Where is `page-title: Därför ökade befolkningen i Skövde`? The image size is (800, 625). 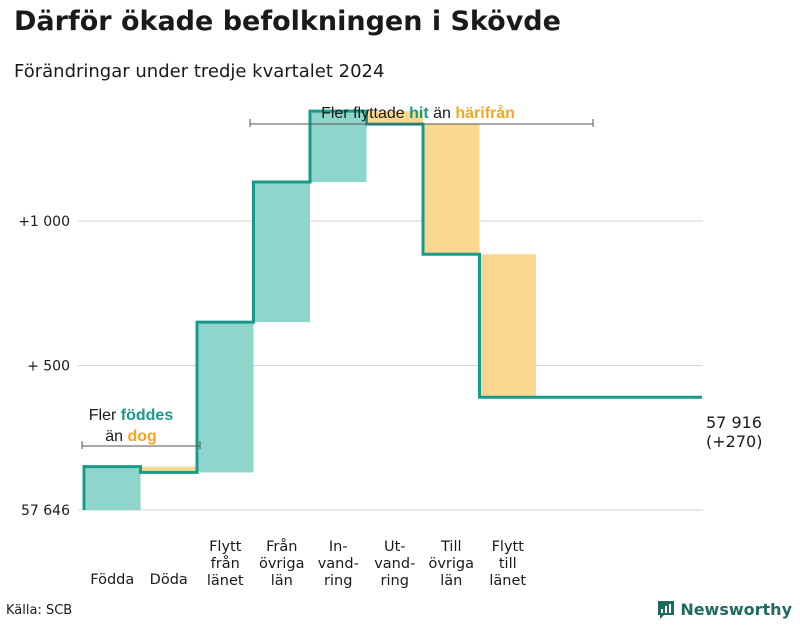
page-title: Därför ökade befolkningen i Skövde is located at coordinates (287, 21).